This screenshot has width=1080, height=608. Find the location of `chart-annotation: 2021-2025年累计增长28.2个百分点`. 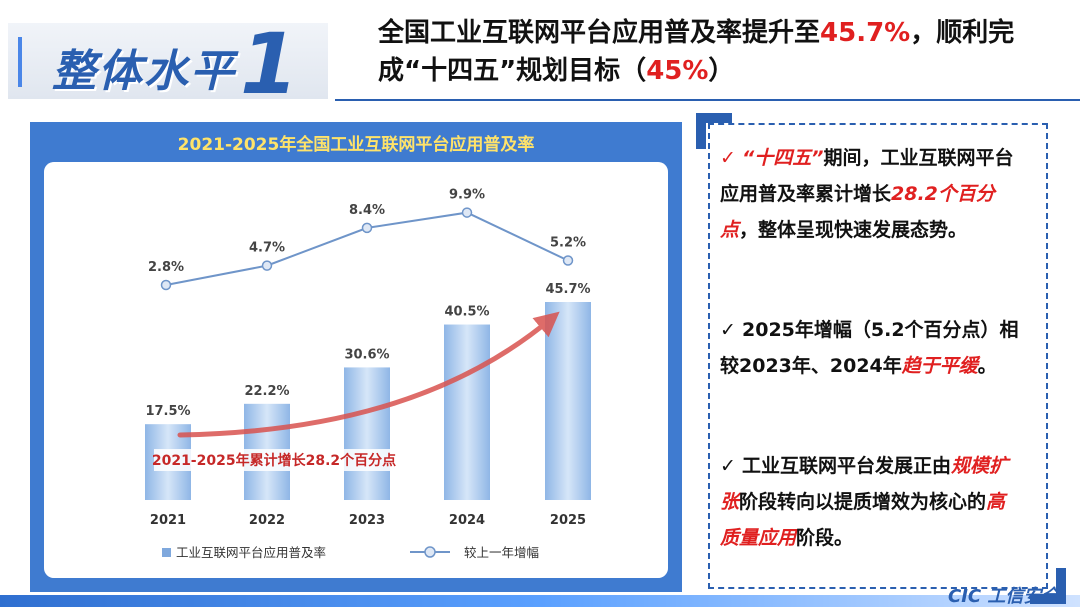

chart-annotation: 2021-2025年累计增长28.2个百分点 is located at coordinates (274, 460).